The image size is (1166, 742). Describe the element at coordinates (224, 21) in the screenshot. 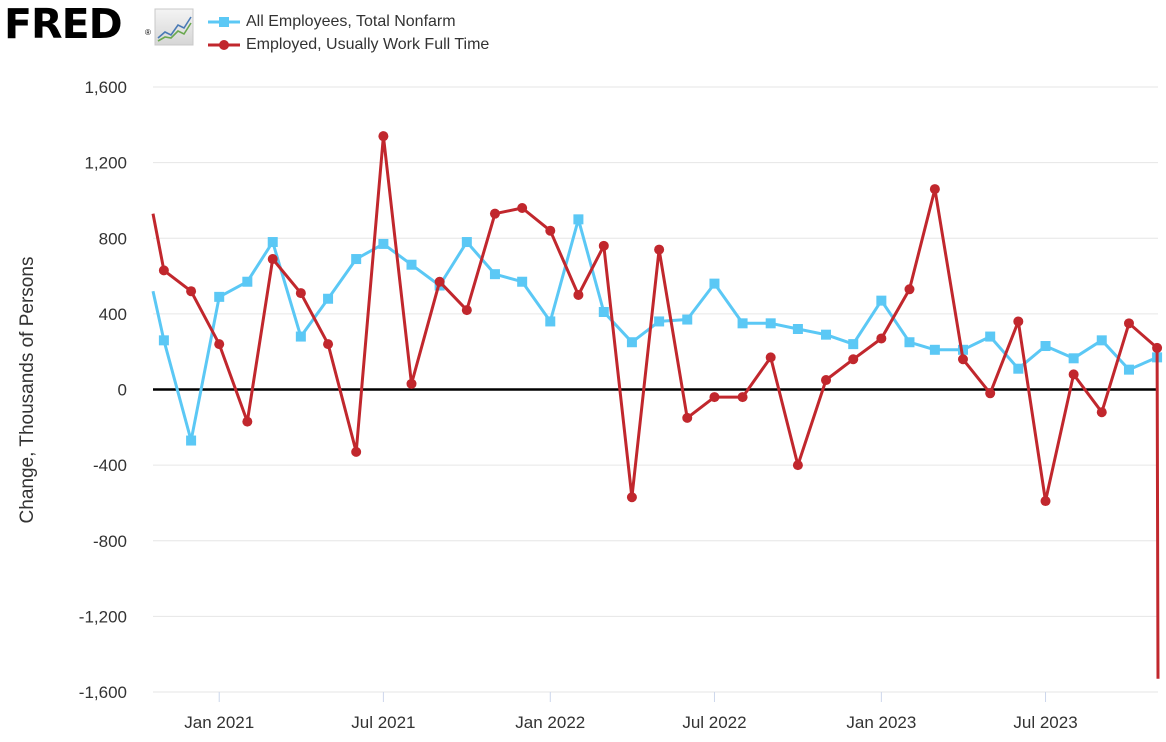

I see `legend-square-marker-icon` at that location.